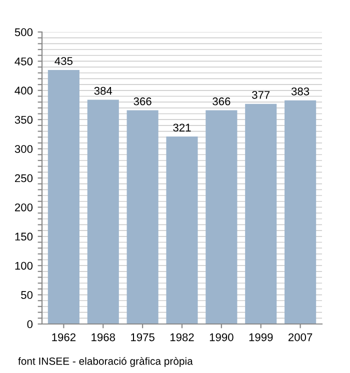 The height and width of the screenshot is (373, 350). I want to click on text: font INSEE - elaboració gràfica pròpia, so click(105, 362).